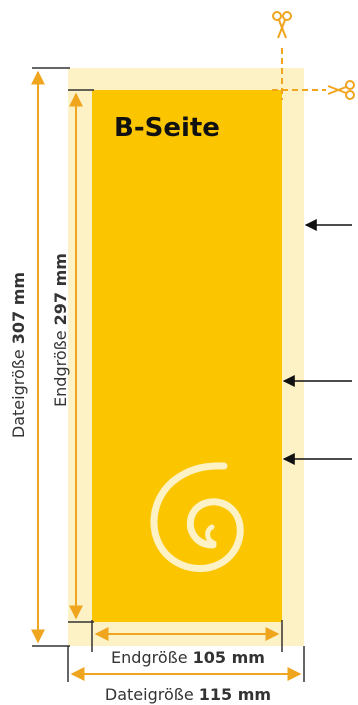  I want to click on final-width-label: Endgröße 105 mm, so click(188, 657).